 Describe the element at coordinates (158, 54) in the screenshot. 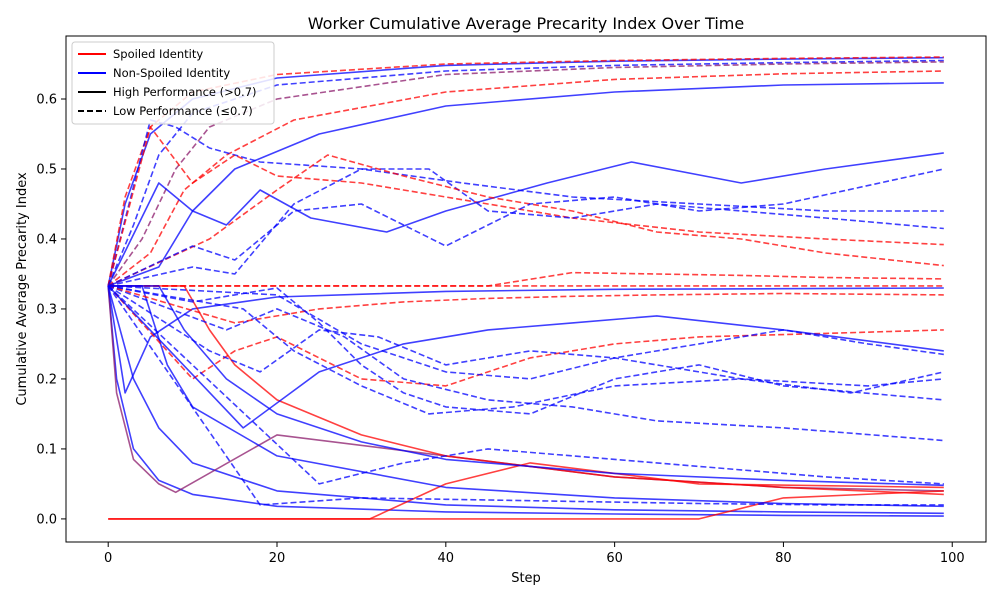

I see `legend-label-spoiled: Spoiled Identity` at that location.